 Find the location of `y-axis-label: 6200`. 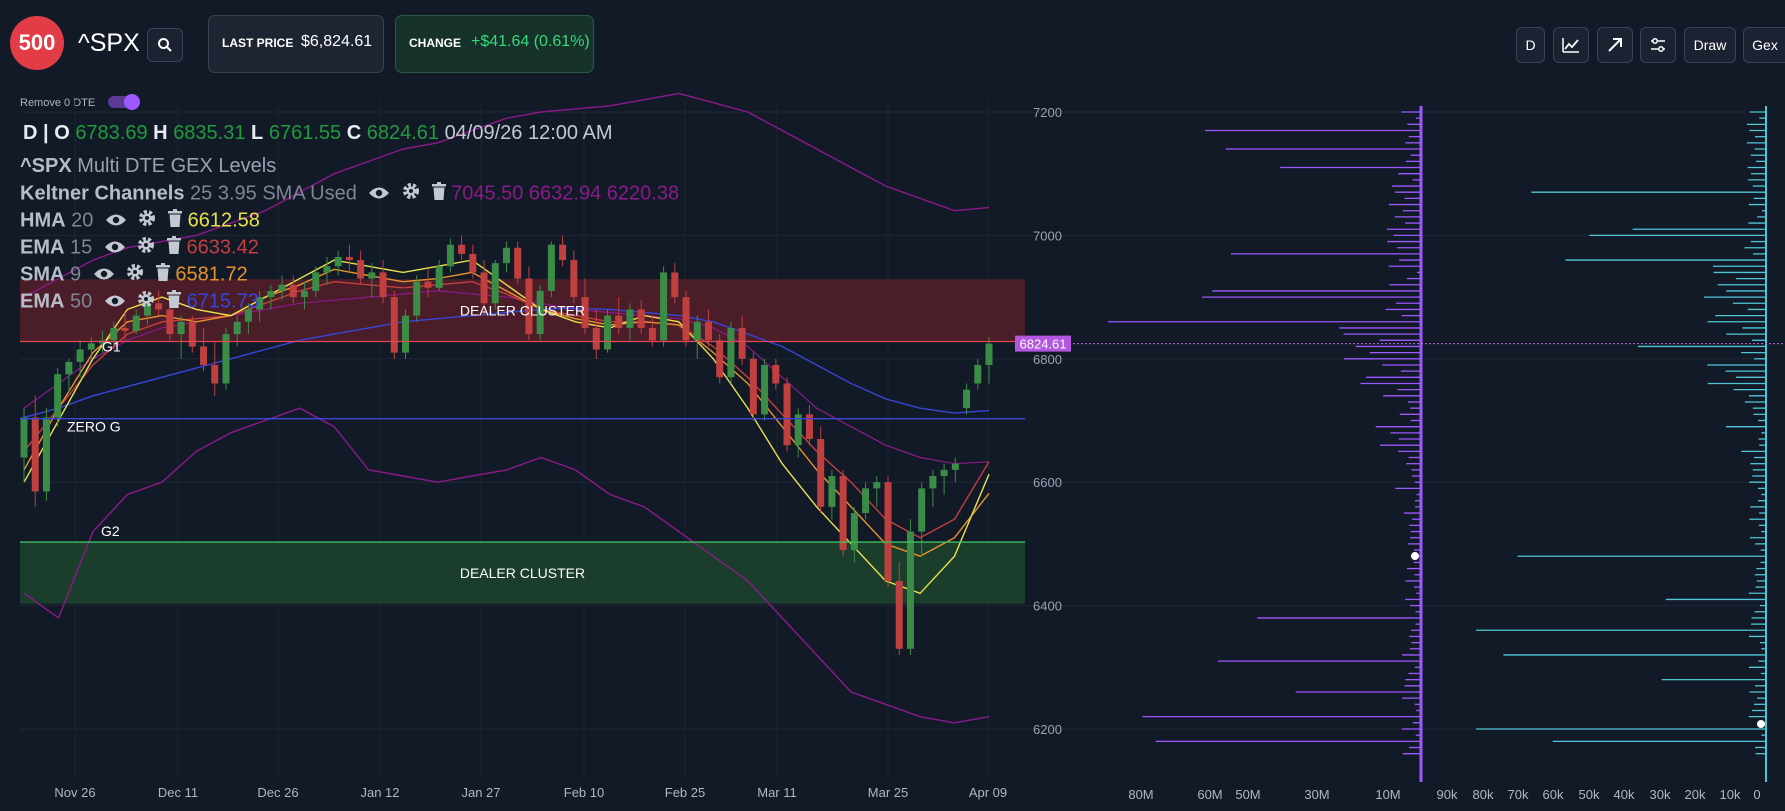

y-axis-label: 6200 is located at coordinates (1047, 729).